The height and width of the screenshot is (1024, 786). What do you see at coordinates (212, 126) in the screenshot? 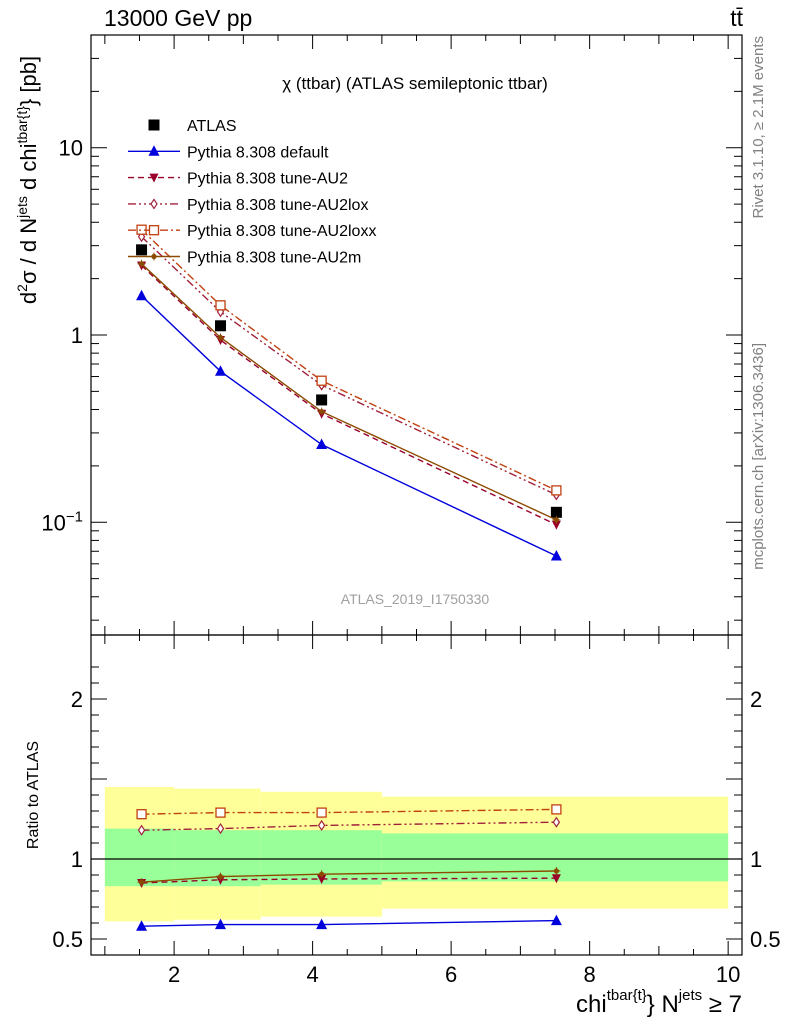
I see `legend-label-0: ATLAS` at bounding box center [212, 126].